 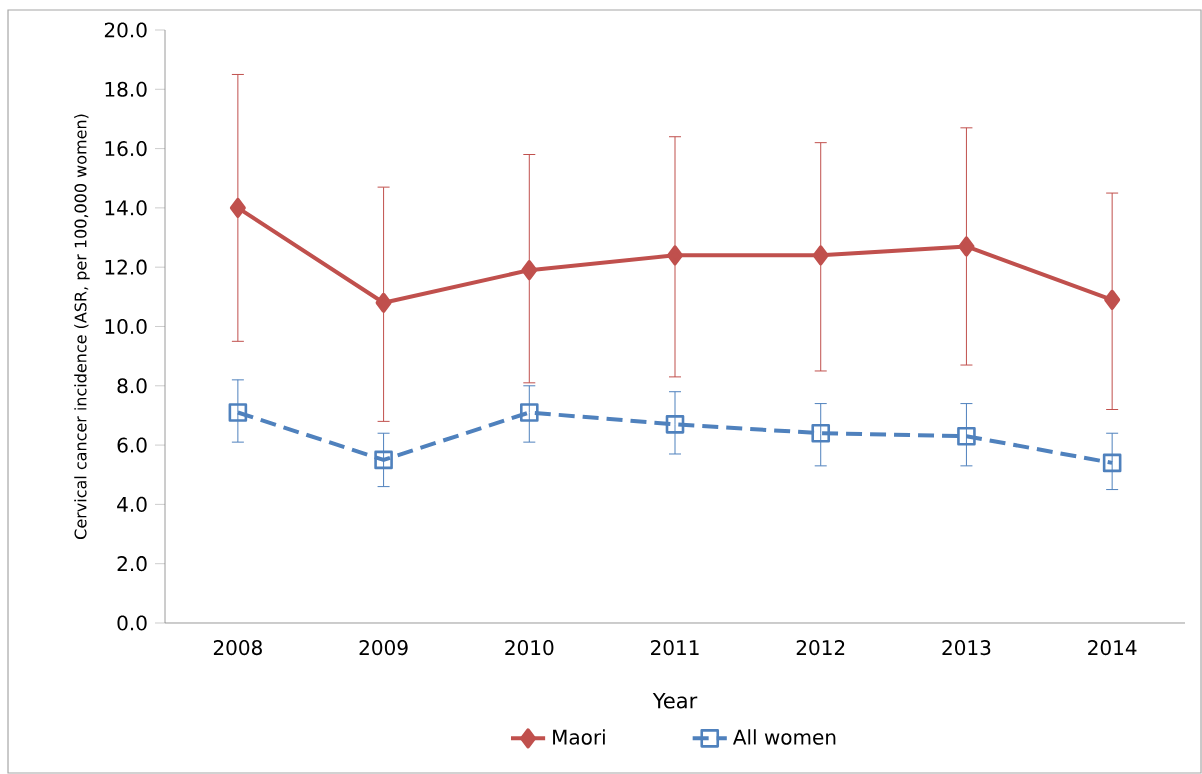 I want to click on y-tick-label: 18.0, so click(x=126, y=89).